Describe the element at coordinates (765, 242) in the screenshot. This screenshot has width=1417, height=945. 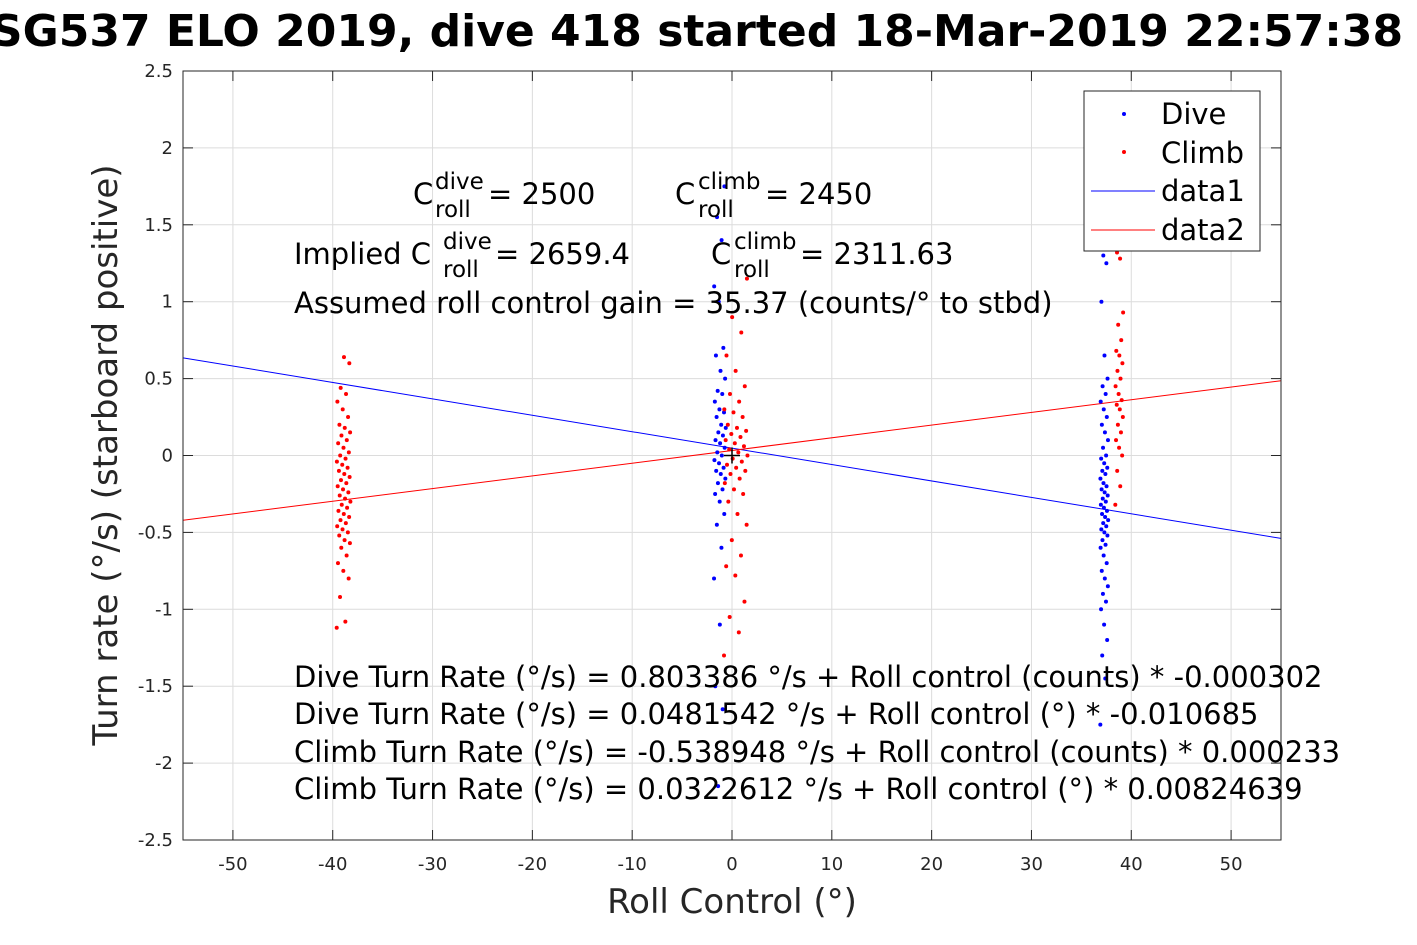
I see `implied-climb-sup: climb` at that location.